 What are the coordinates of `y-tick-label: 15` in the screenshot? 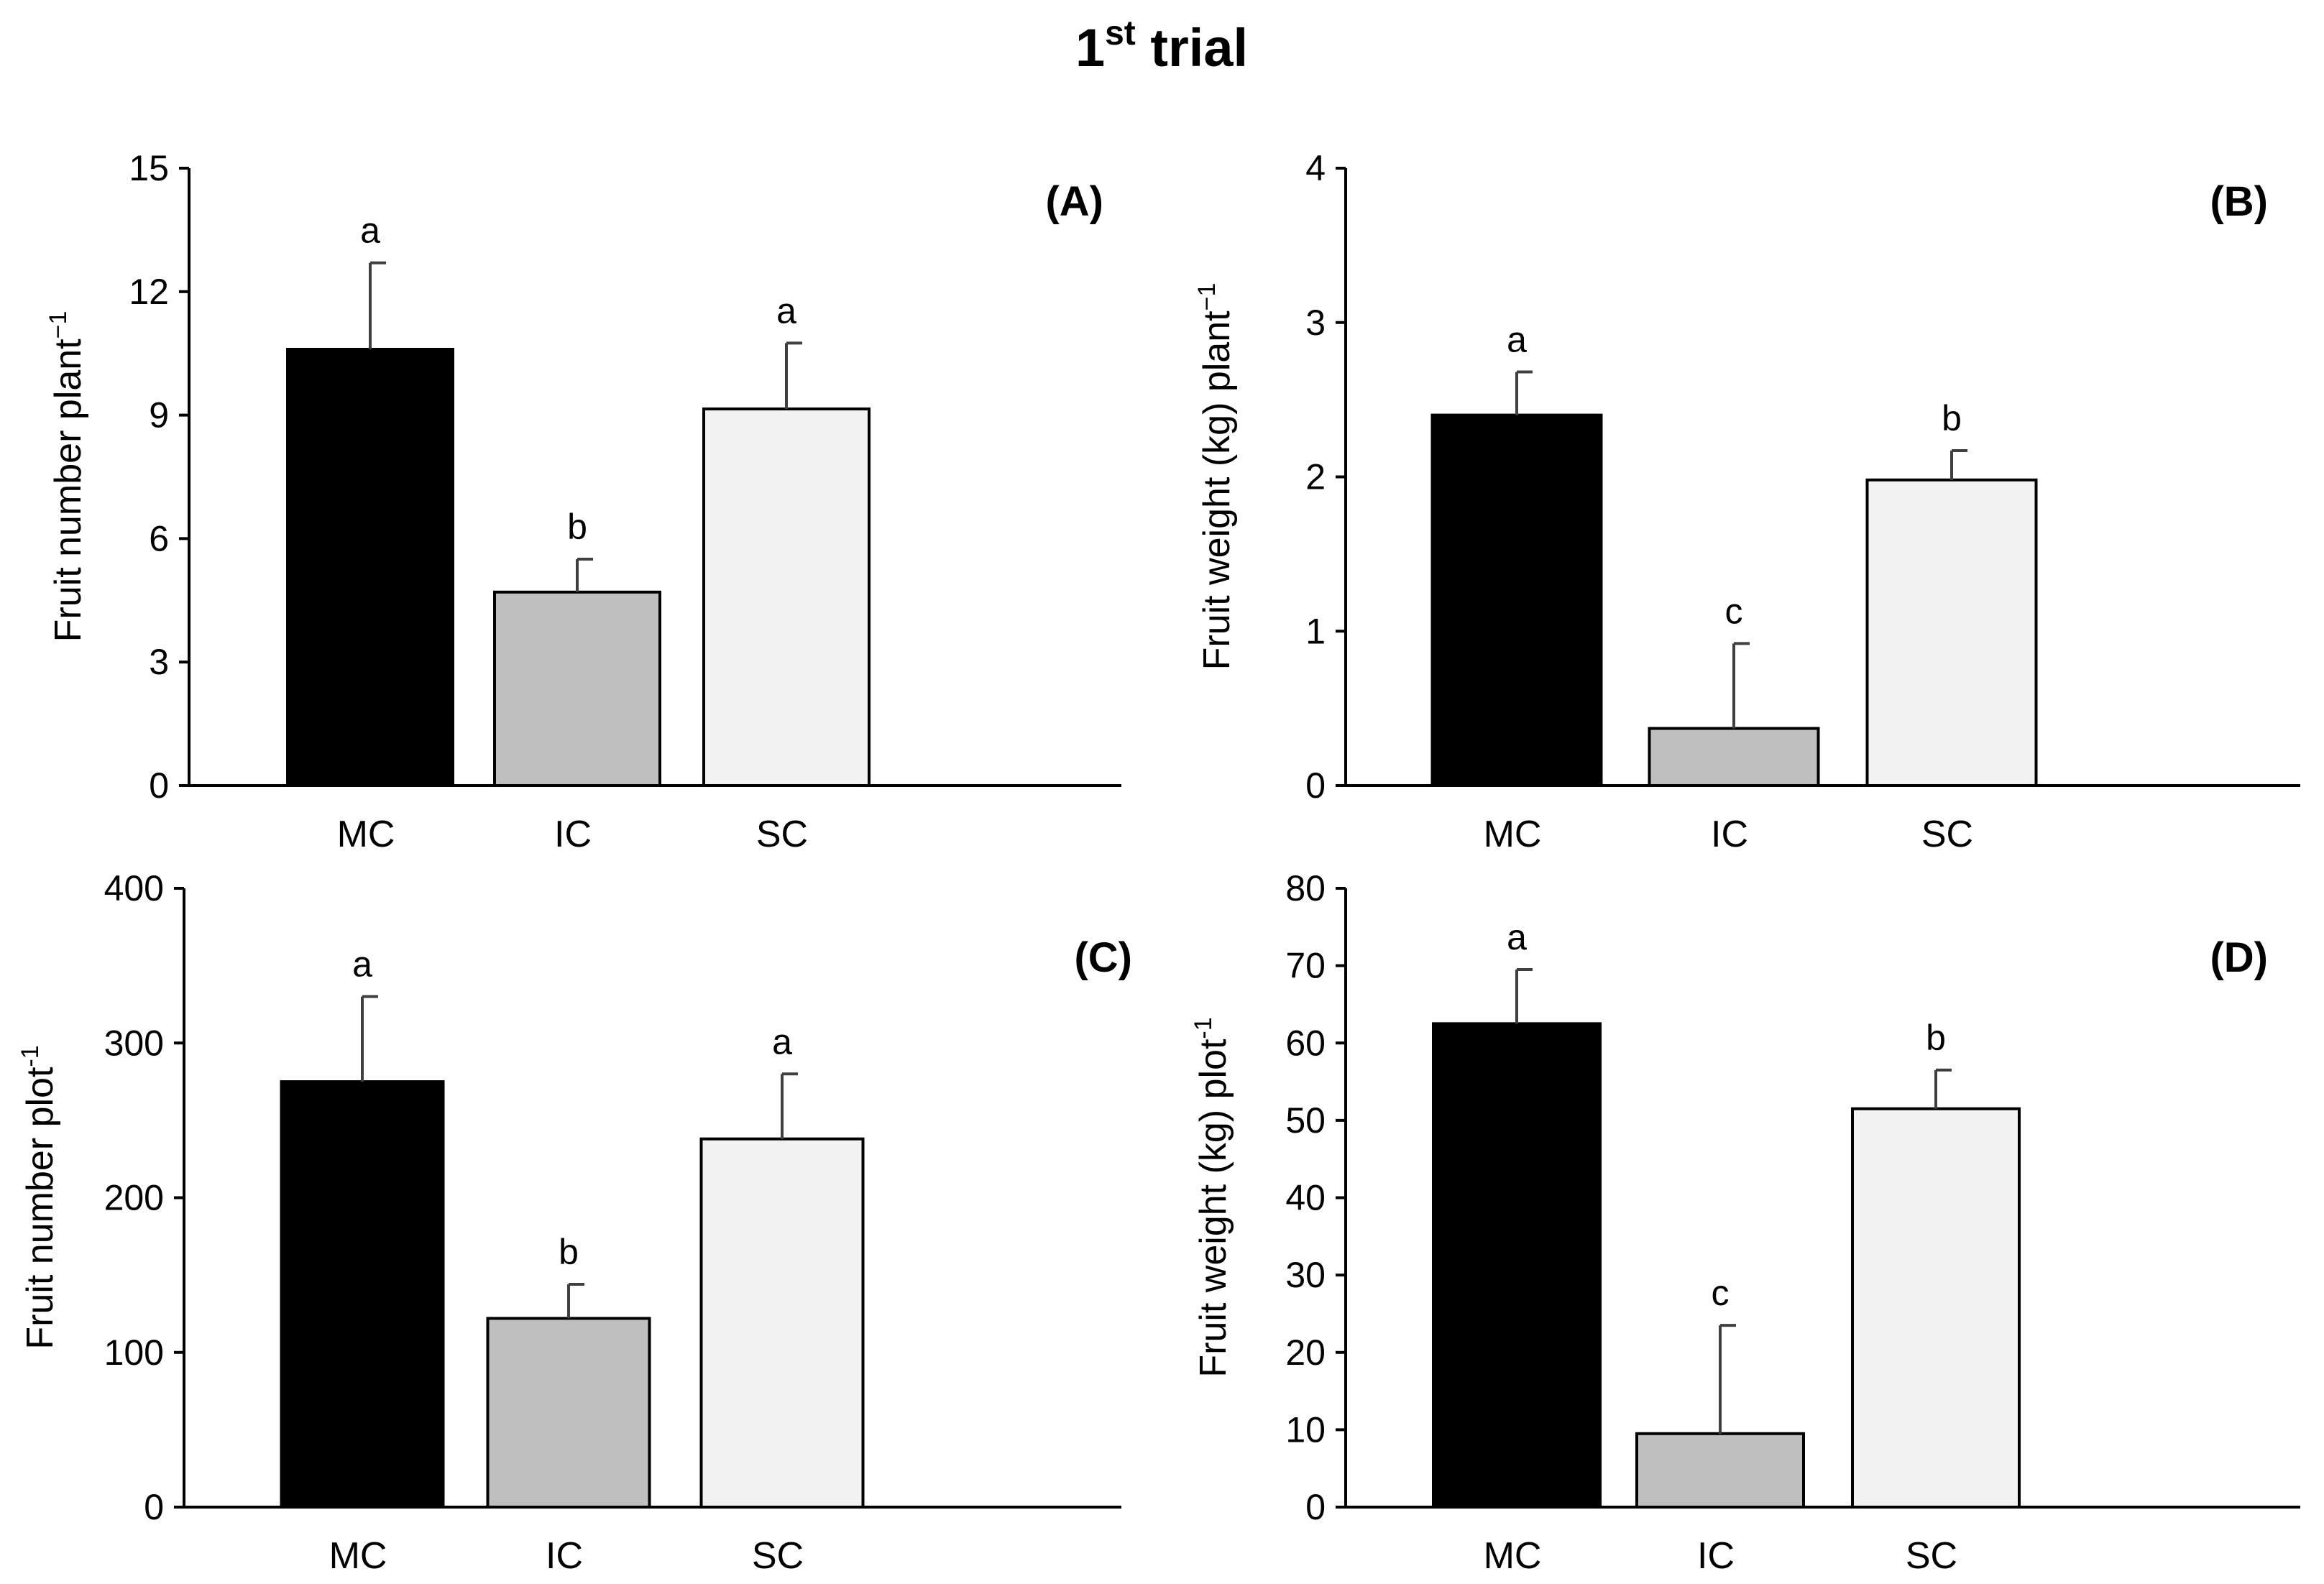 It's located at (149, 168).